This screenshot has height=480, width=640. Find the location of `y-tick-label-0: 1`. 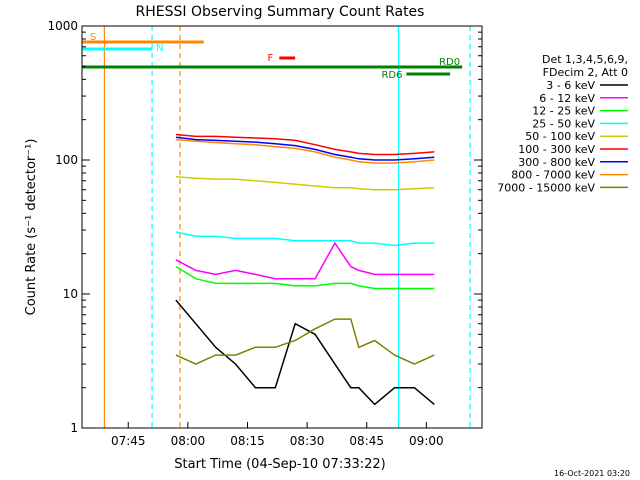

y-tick-label-0: 1 is located at coordinates (74, 428).